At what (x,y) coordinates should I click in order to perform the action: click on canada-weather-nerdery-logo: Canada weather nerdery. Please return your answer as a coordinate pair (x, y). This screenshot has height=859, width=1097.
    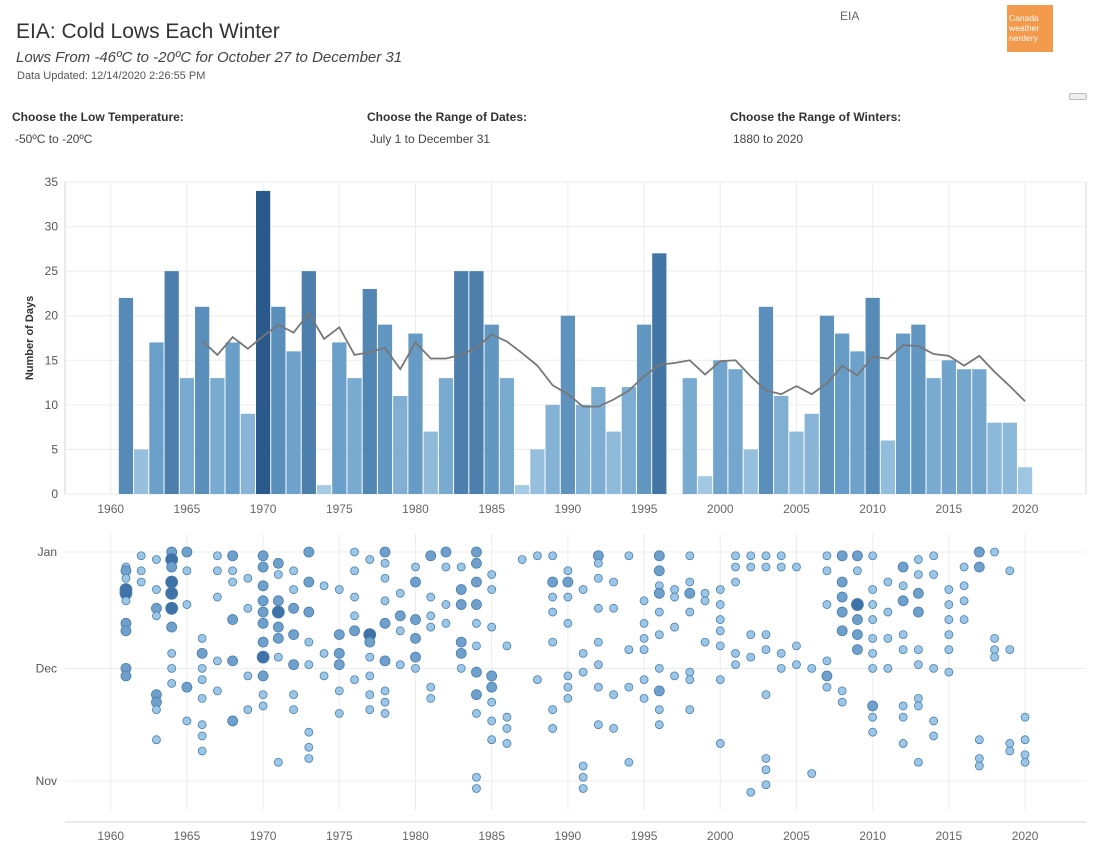
    Looking at the image, I should click on (1030, 28).